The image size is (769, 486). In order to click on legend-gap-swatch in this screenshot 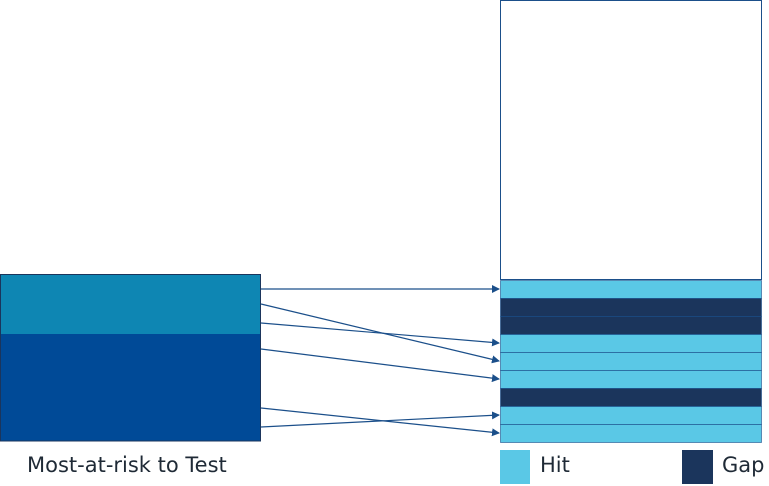, I will do `click(697, 467)`.